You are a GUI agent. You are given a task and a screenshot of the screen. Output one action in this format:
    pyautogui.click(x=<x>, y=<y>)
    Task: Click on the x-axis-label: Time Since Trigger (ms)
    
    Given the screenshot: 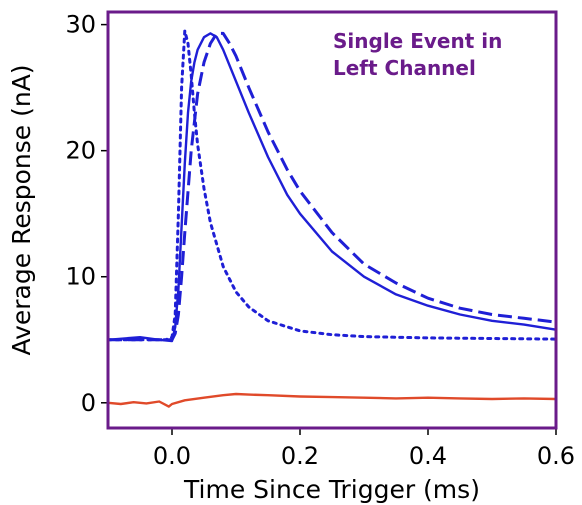 What is the action you would take?
    pyautogui.click(x=331, y=489)
    